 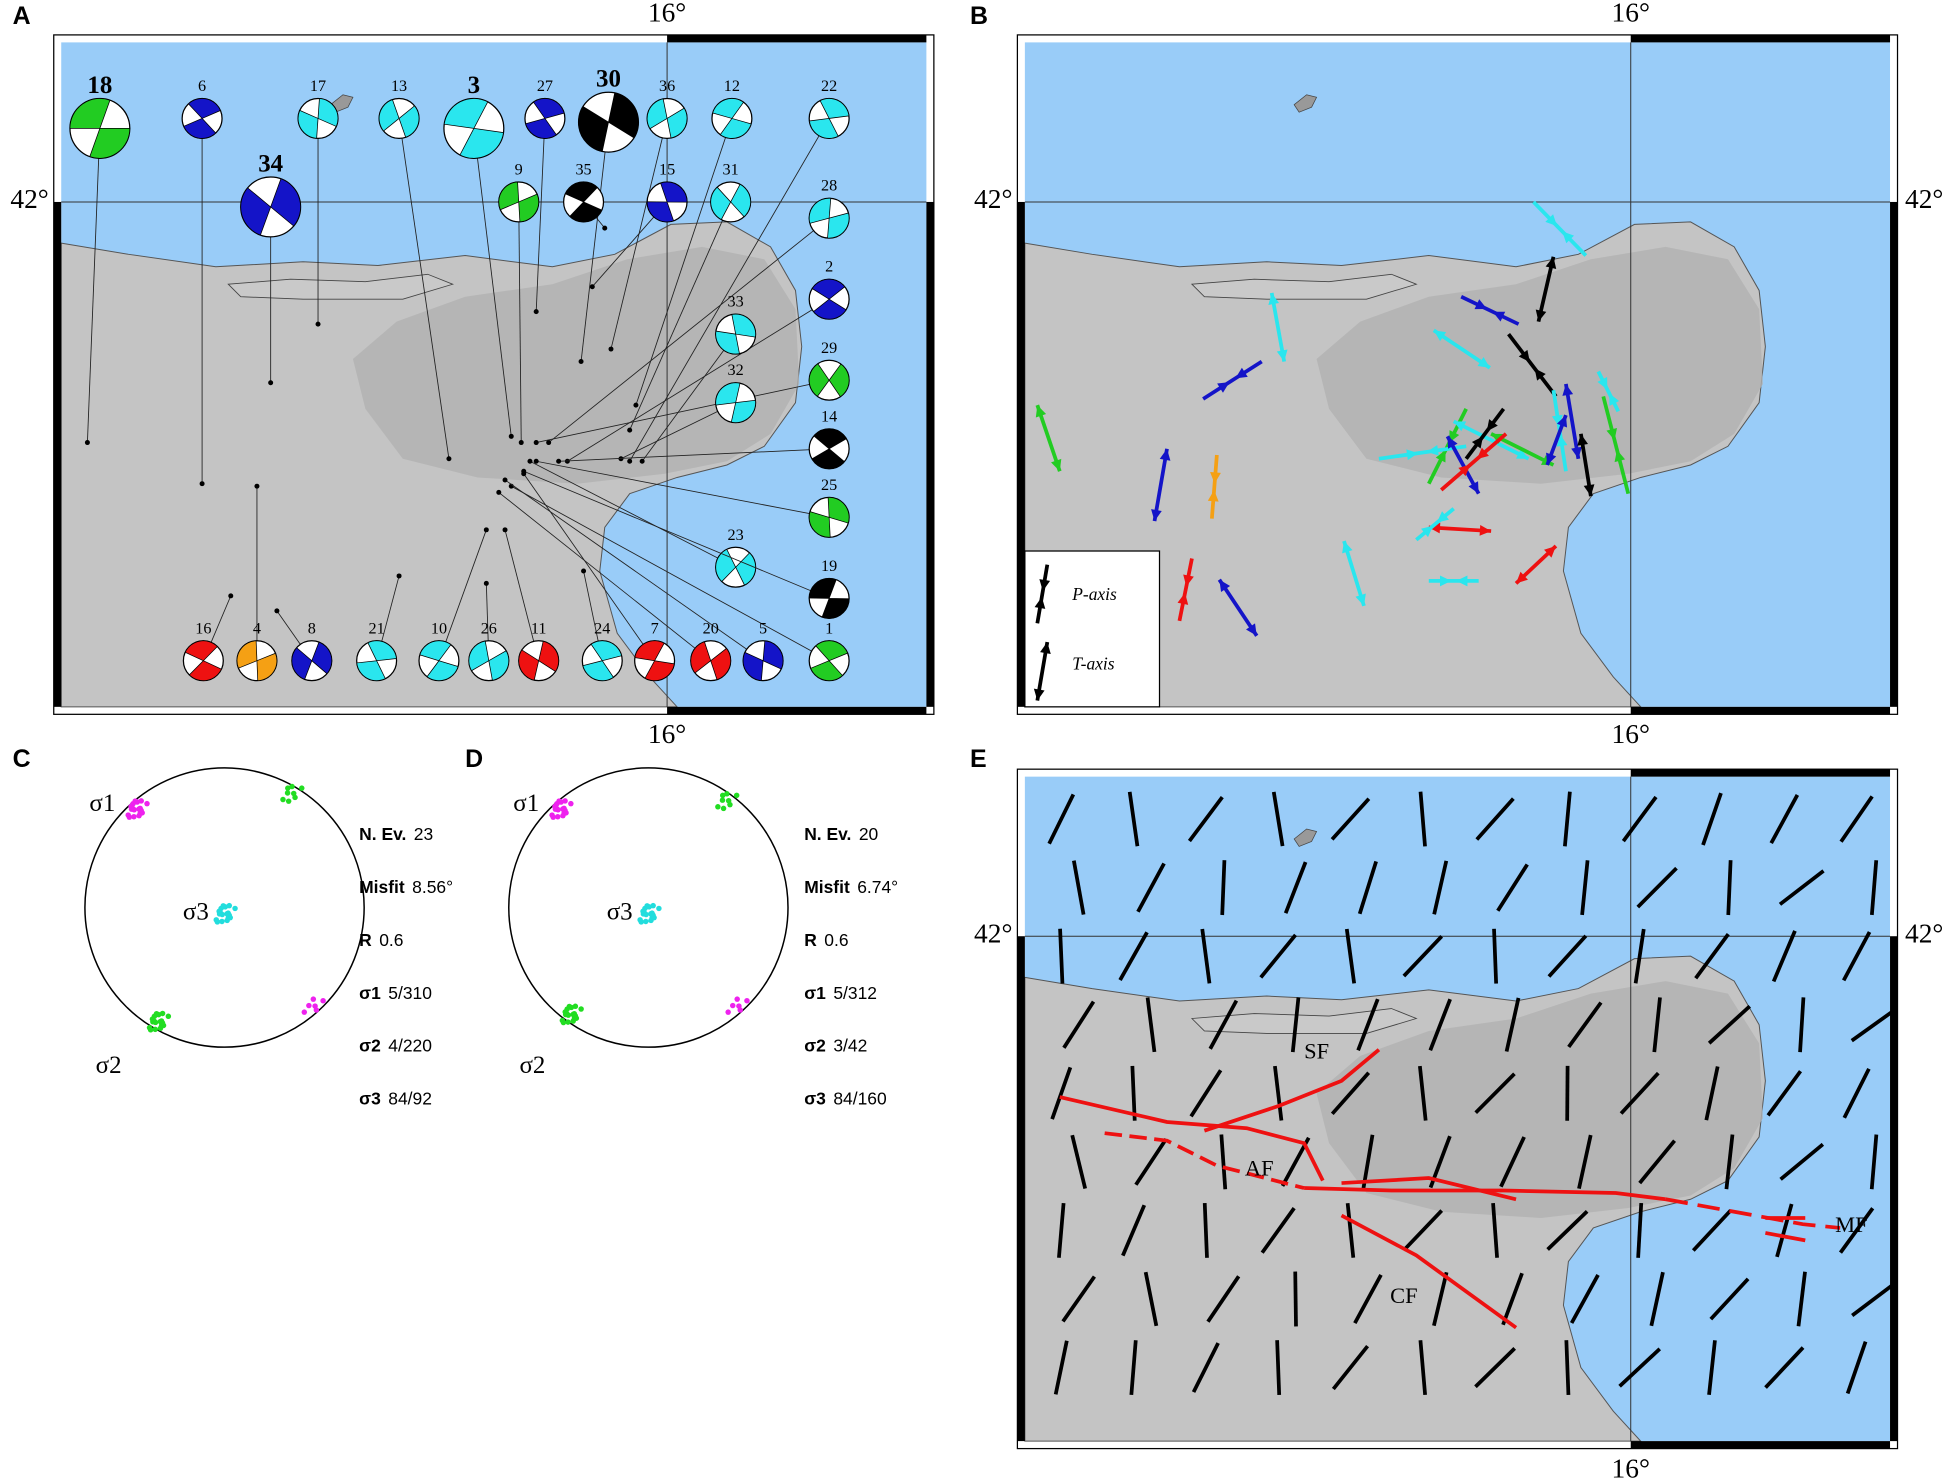 I want to click on stat-value: 0.6, so click(x=391, y=940).